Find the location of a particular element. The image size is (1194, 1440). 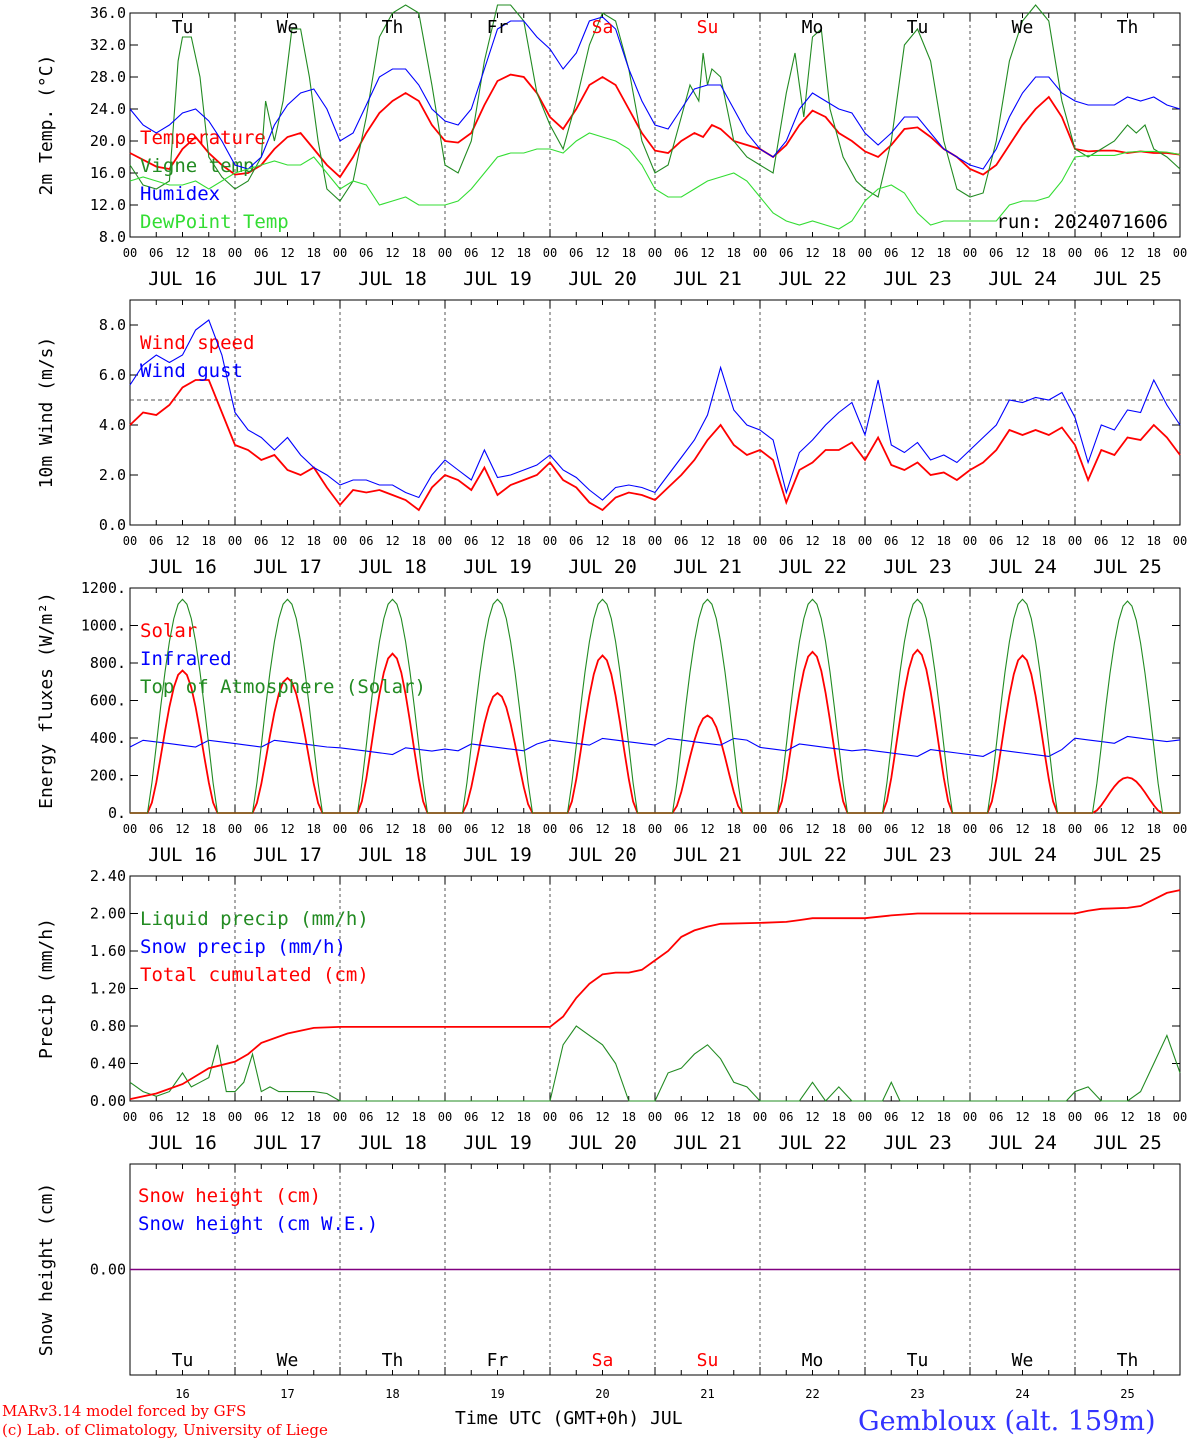

y-tick-label: 32.0 is located at coordinates (108, 45).